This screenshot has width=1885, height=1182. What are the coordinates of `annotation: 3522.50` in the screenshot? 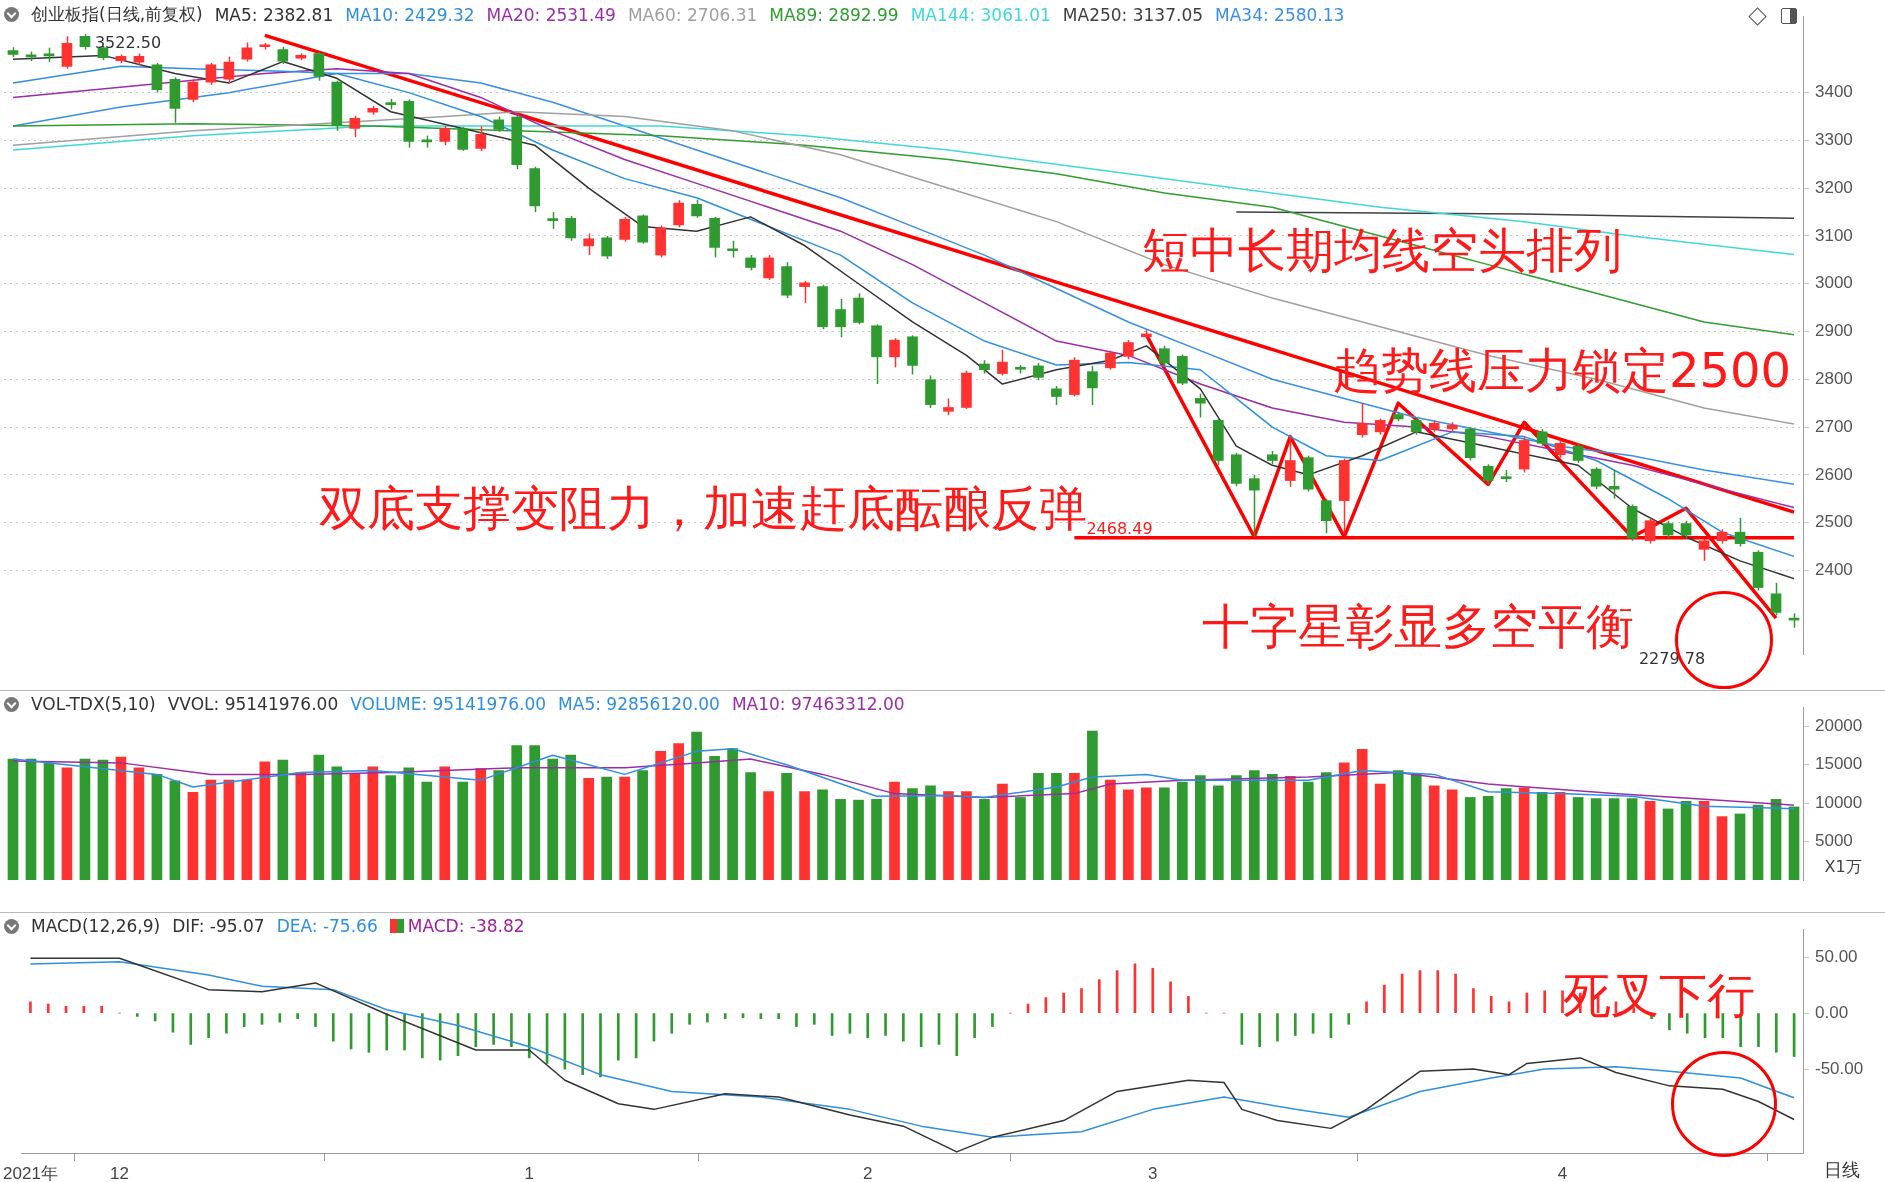 It's located at (128, 43).